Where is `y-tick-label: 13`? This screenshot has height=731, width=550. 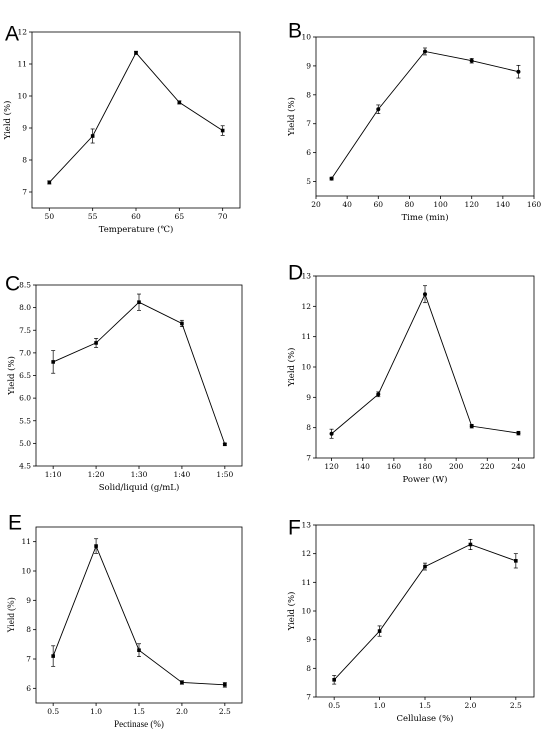
y-tick-label: 13 is located at coordinates (306, 276).